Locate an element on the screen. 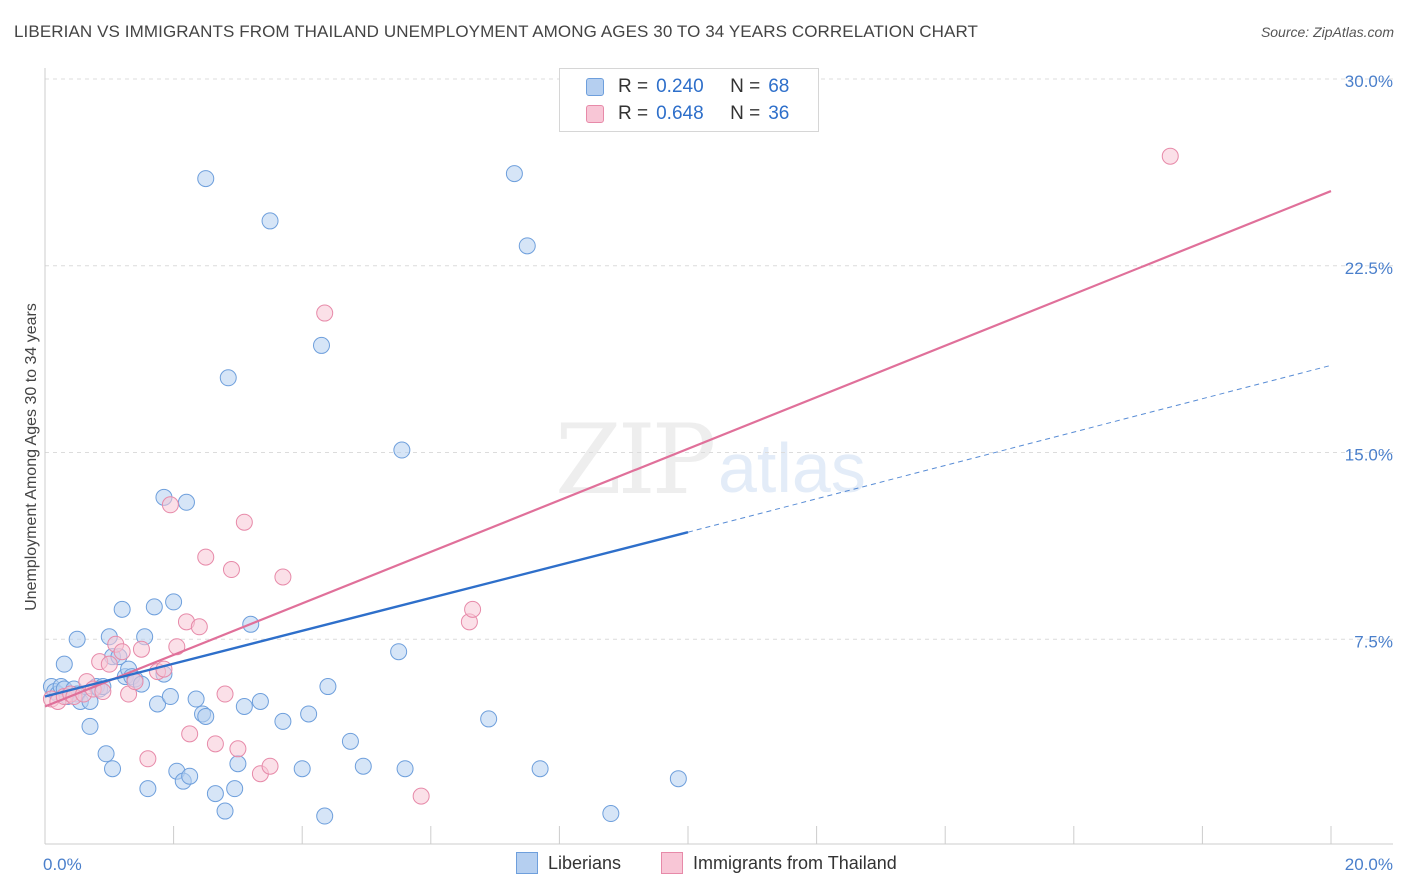  x-tick-label: 0.0% is located at coordinates (62, 864).